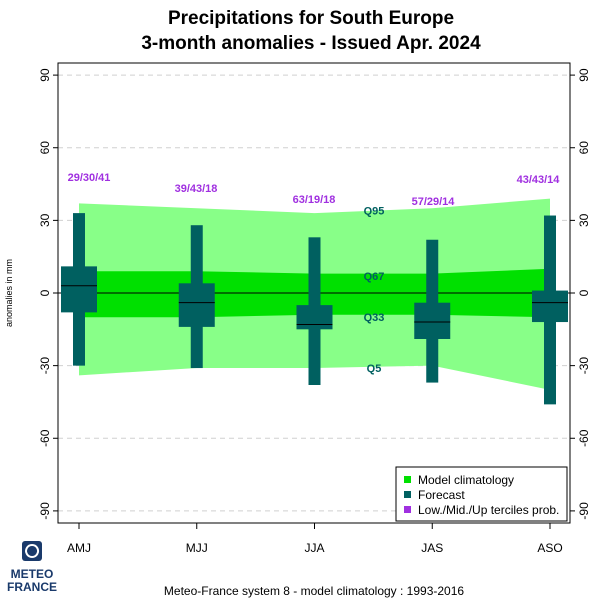  Describe the element at coordinates (314, 317) in the screenshot. I see `forecast-box-JJA` at that location.